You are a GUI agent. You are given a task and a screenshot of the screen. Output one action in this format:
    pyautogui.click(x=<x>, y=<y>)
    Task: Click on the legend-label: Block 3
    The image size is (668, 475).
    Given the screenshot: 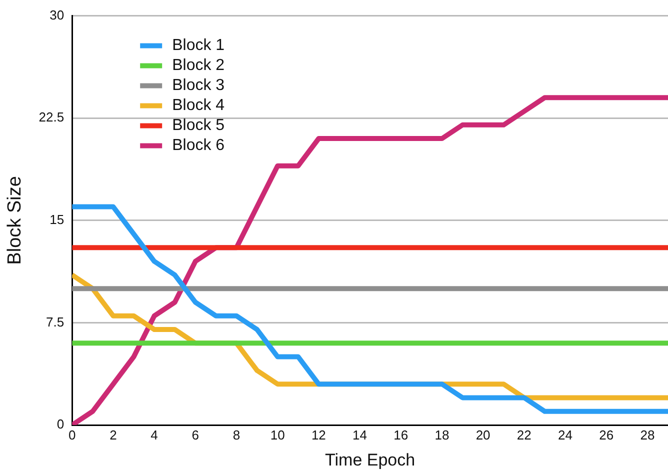 What is the action you would take?
    pyautogui.click(x=198, y=85)
    